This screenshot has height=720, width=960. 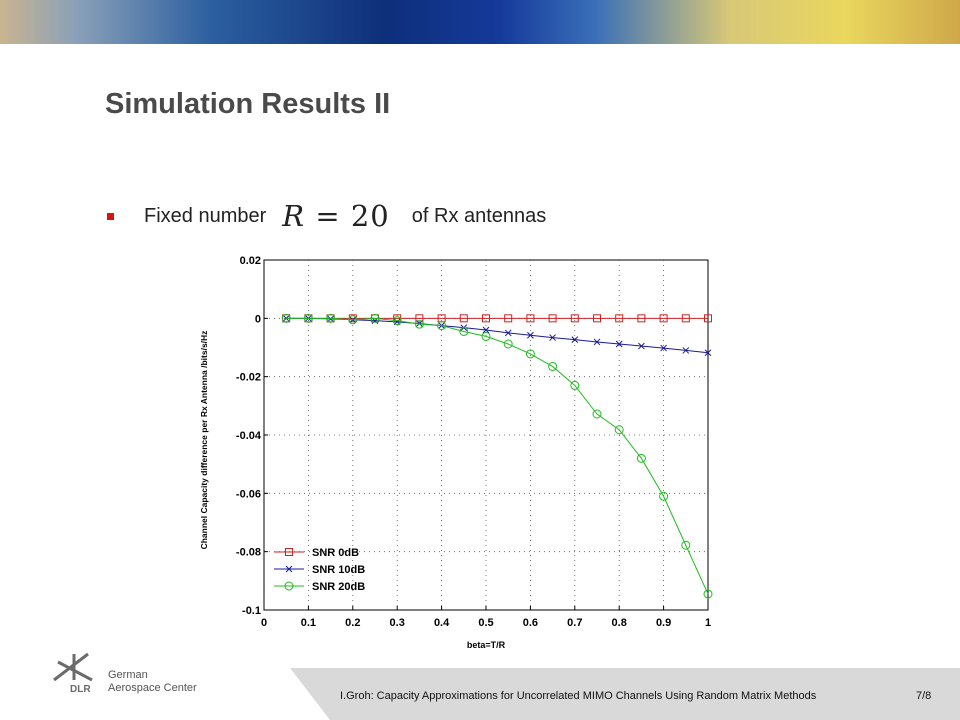 What do you see at coordinates (251, 611) in the screenshot?
I see `y-tick-label: -0.1` at bounding box center [251, 611].